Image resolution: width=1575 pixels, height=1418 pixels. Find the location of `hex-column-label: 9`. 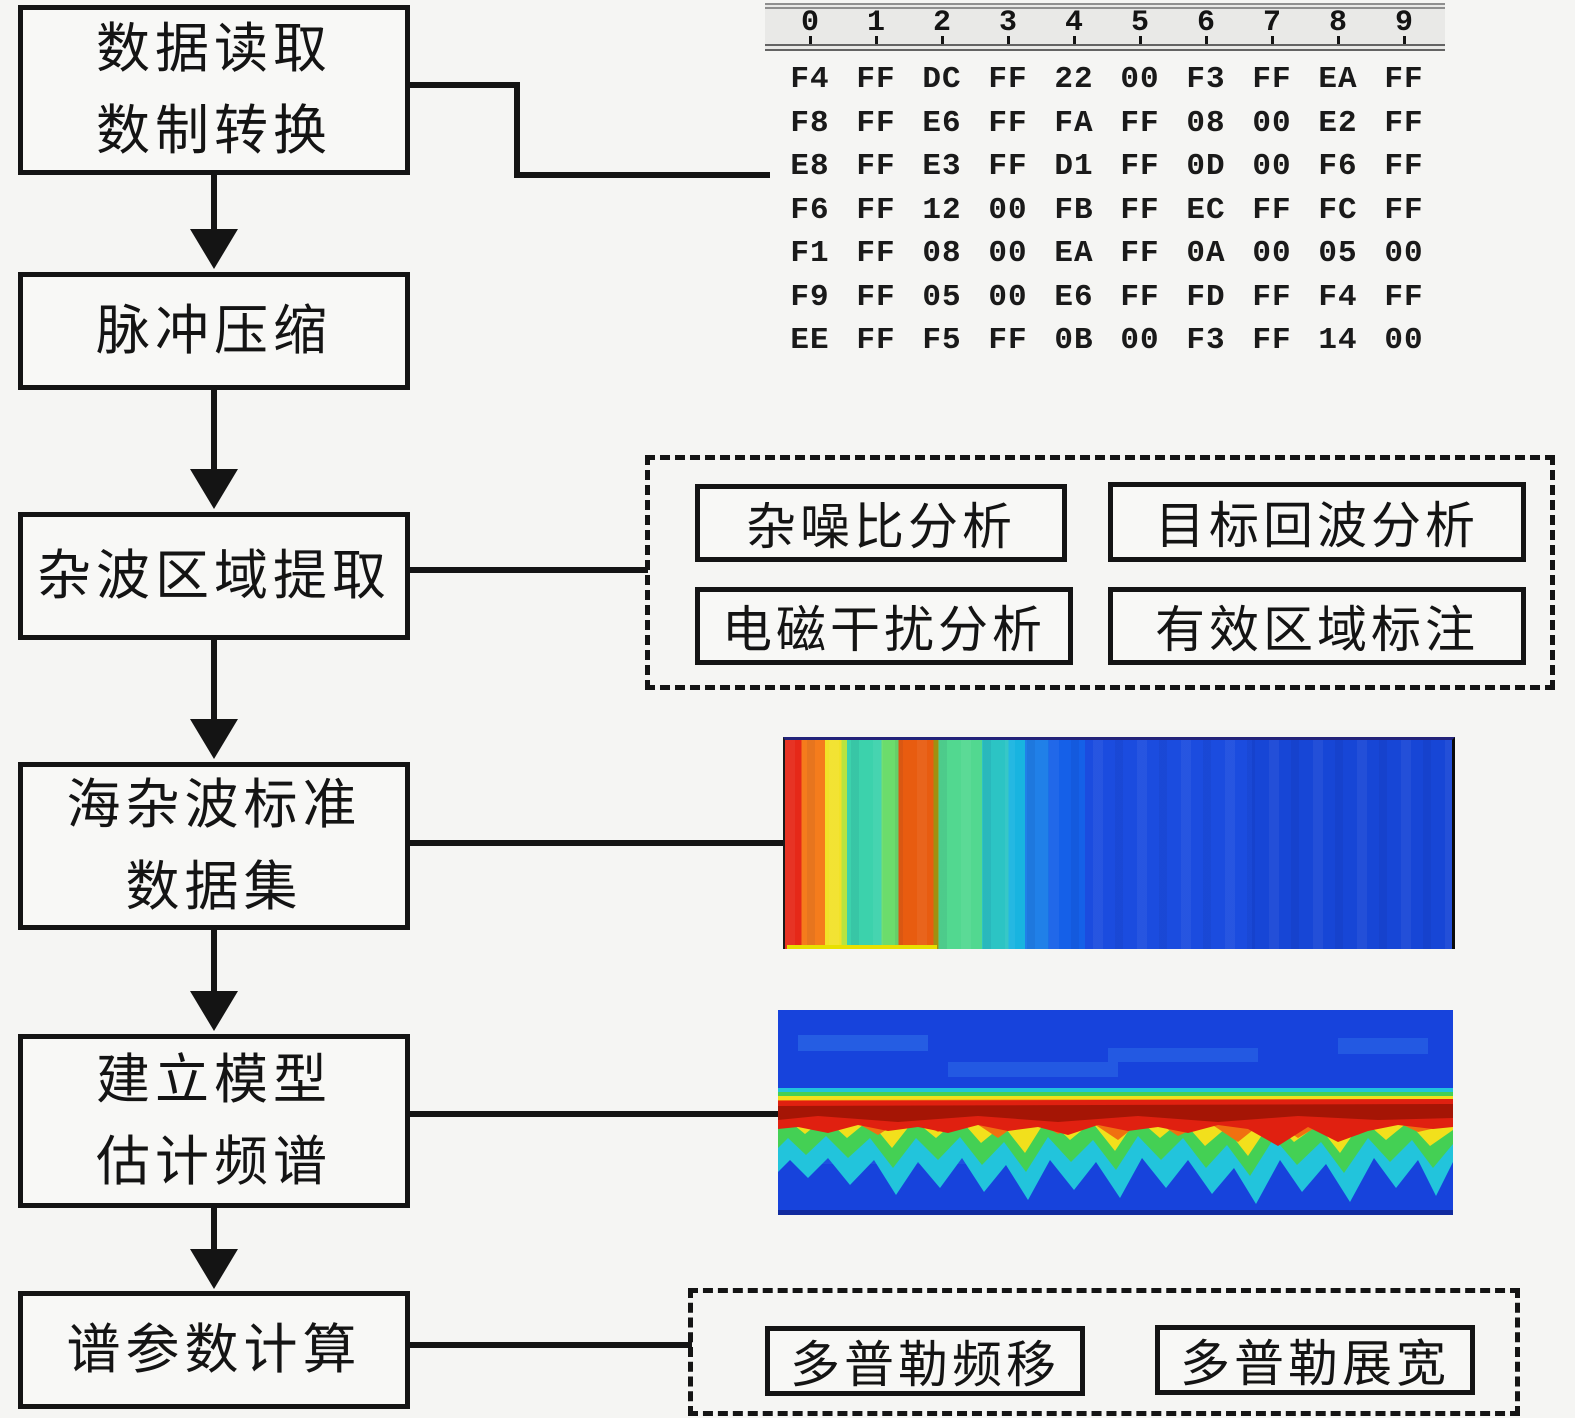

hex-column-label: 9 is located at coordinates (1404, 25).